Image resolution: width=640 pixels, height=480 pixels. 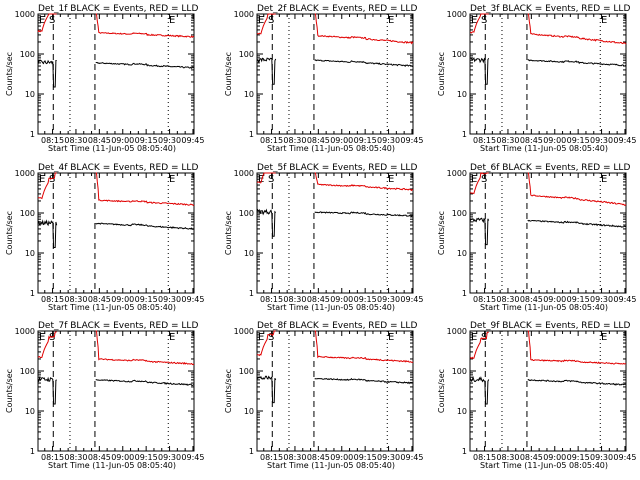 I want to click on panel-title: Det_3f BLACK = Events, RED = LLD, so click(x=550, y=9).